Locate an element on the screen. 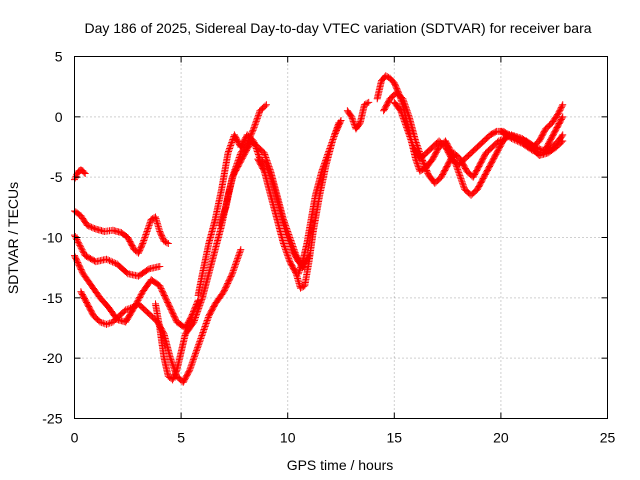 The width and height of the screenshot is (640, 480). y-axis-label: SDTVAR / TECUs is located at coordinates (13, 238).